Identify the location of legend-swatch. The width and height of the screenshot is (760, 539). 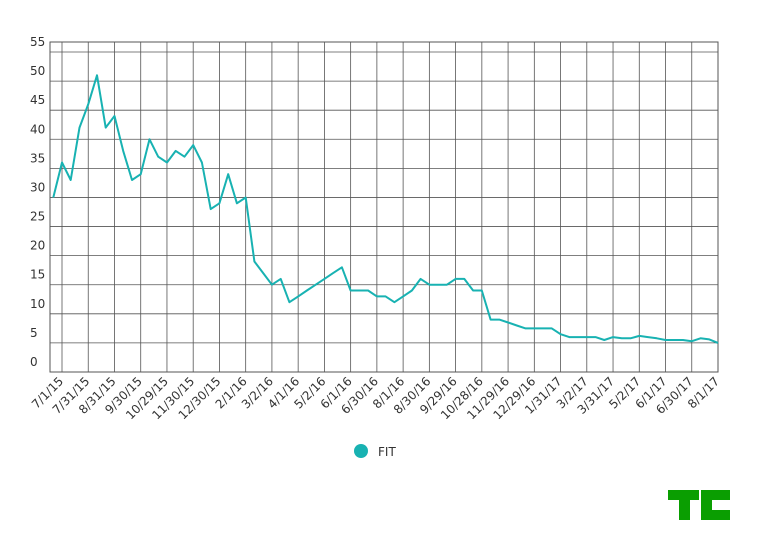
(361, 451).